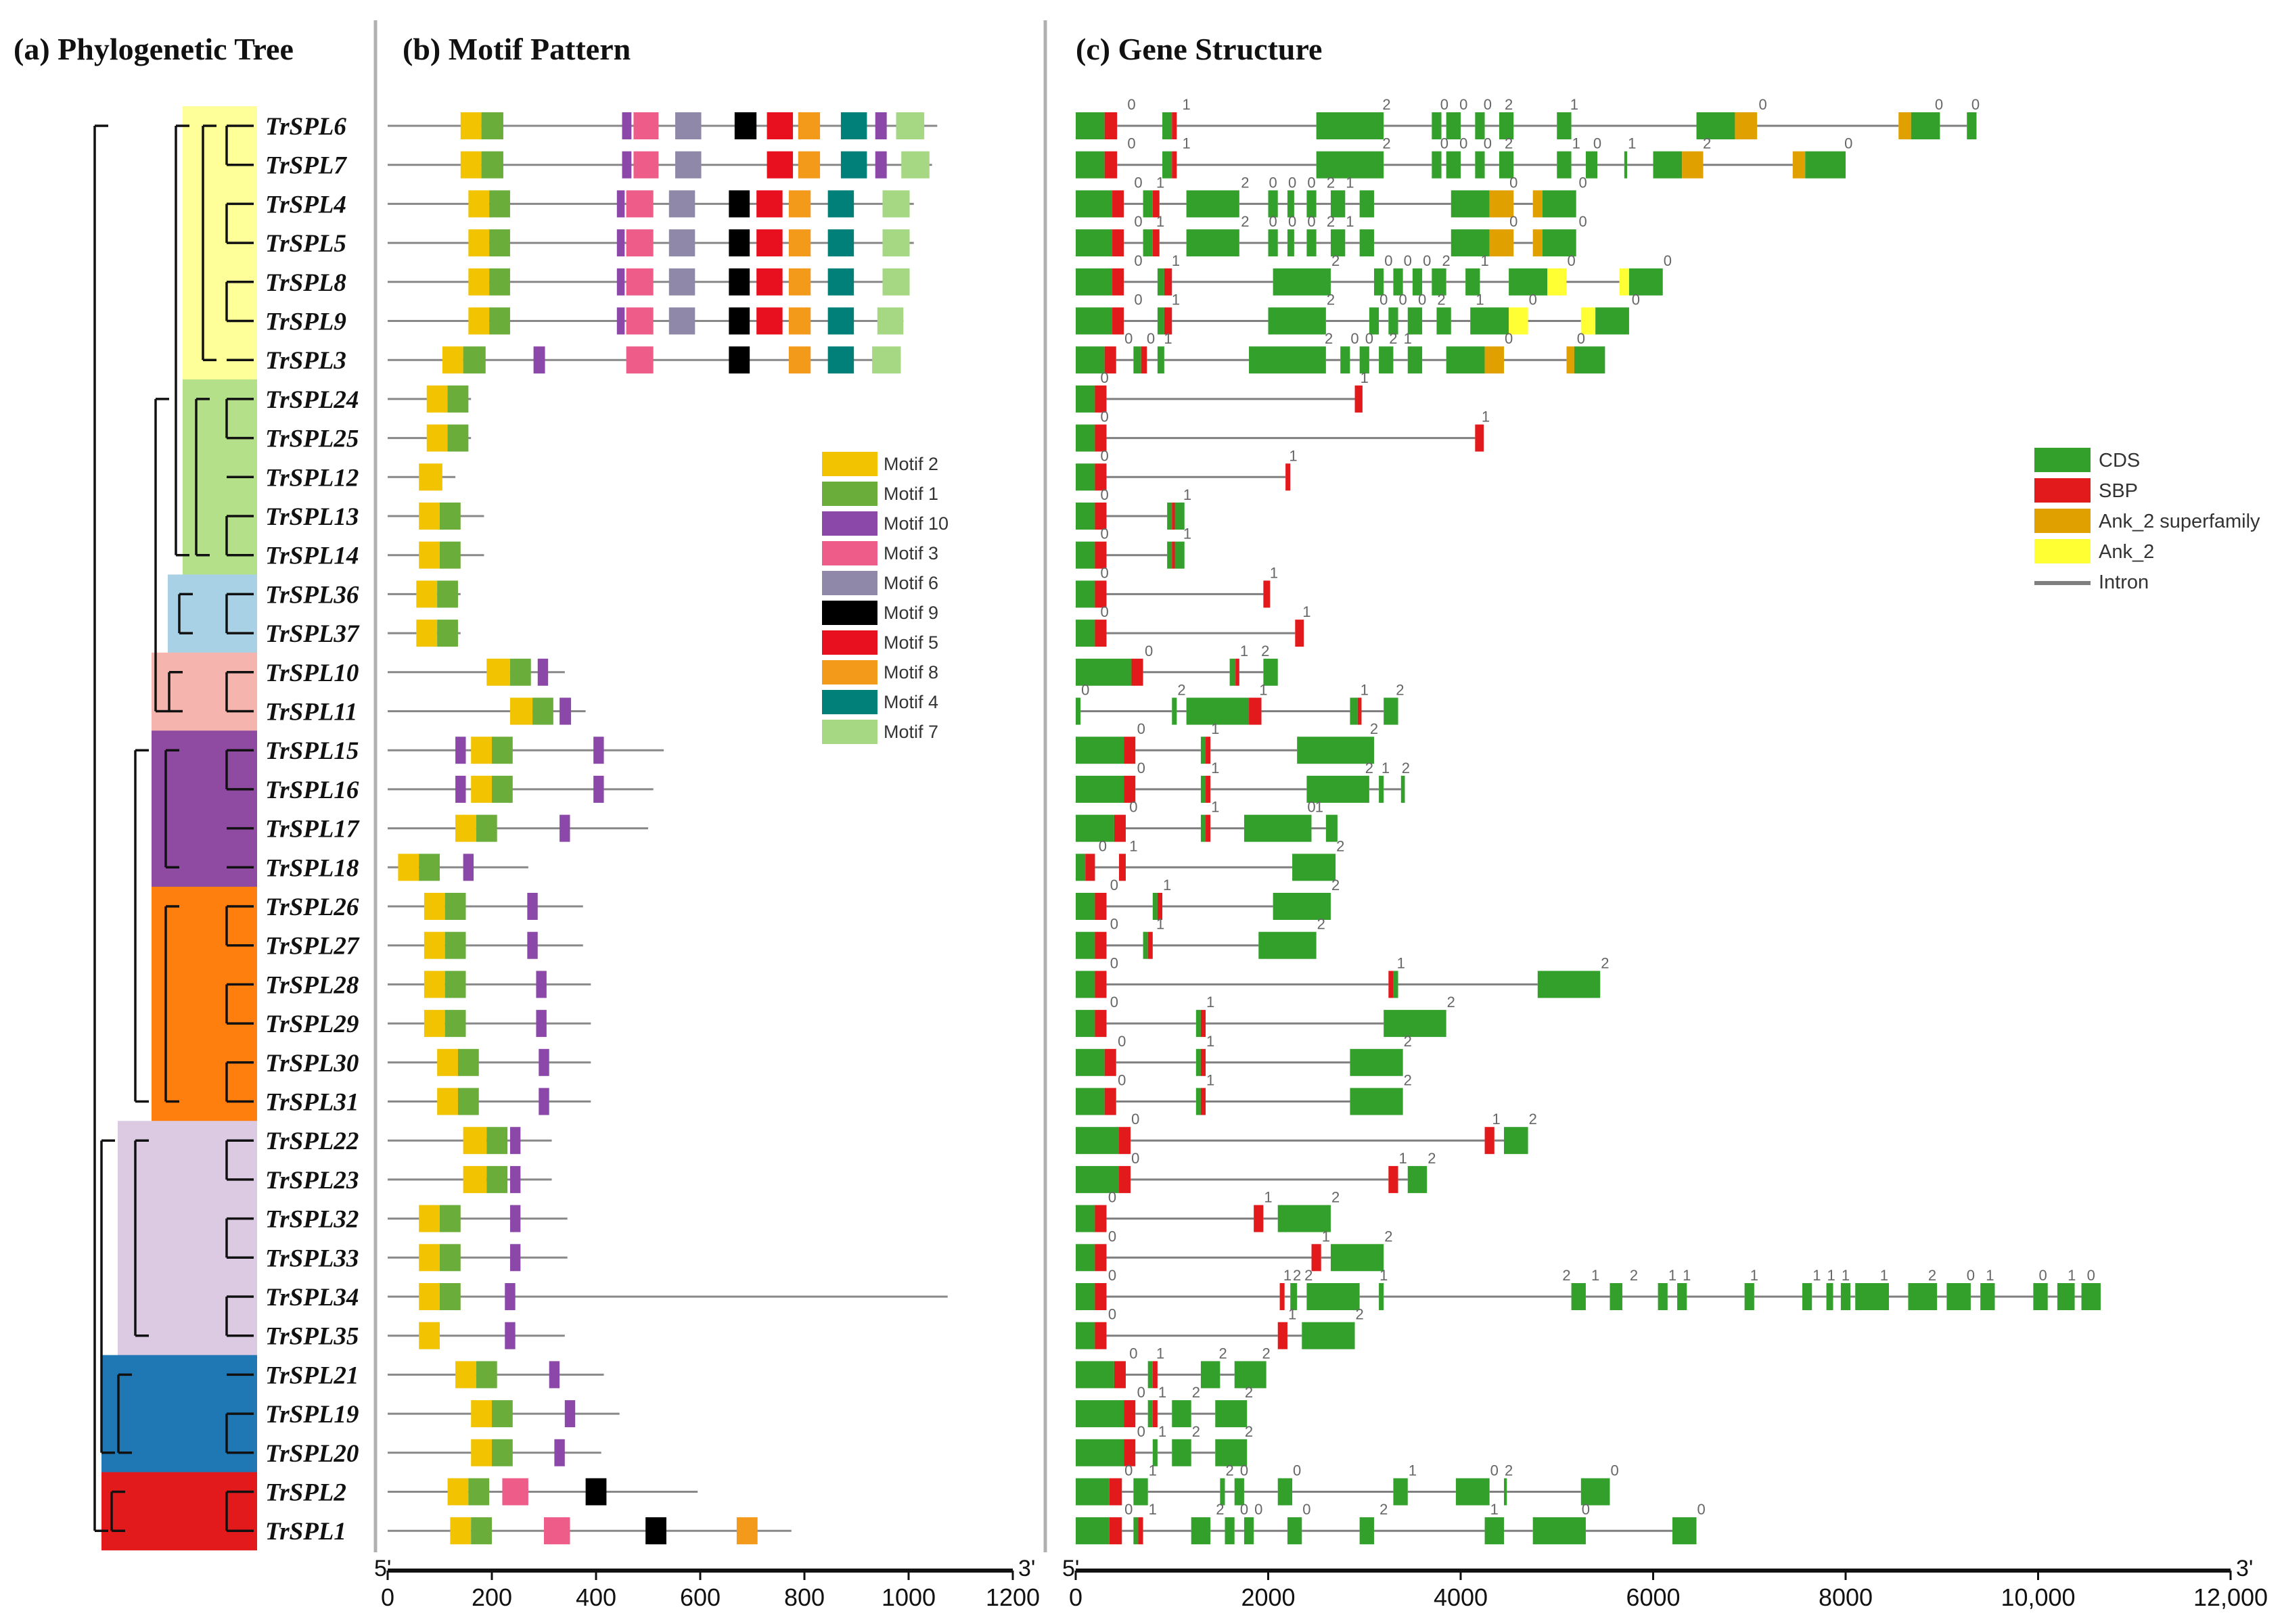 This screenshot has width=2282, height=1624. Describe the element at coordinates (2244, 1568) in the screenshot. I see `gene-axis-end-label: 3'` at that location.